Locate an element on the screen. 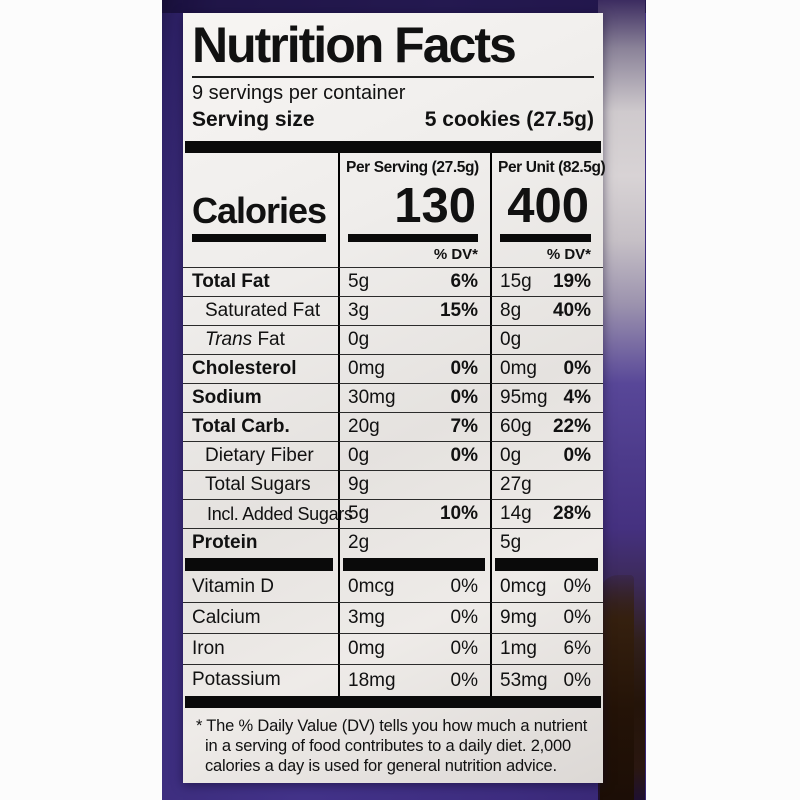 This screenshot has width=800, height=800. per-unit-cell: 0g is located at coordinates (546, 339).